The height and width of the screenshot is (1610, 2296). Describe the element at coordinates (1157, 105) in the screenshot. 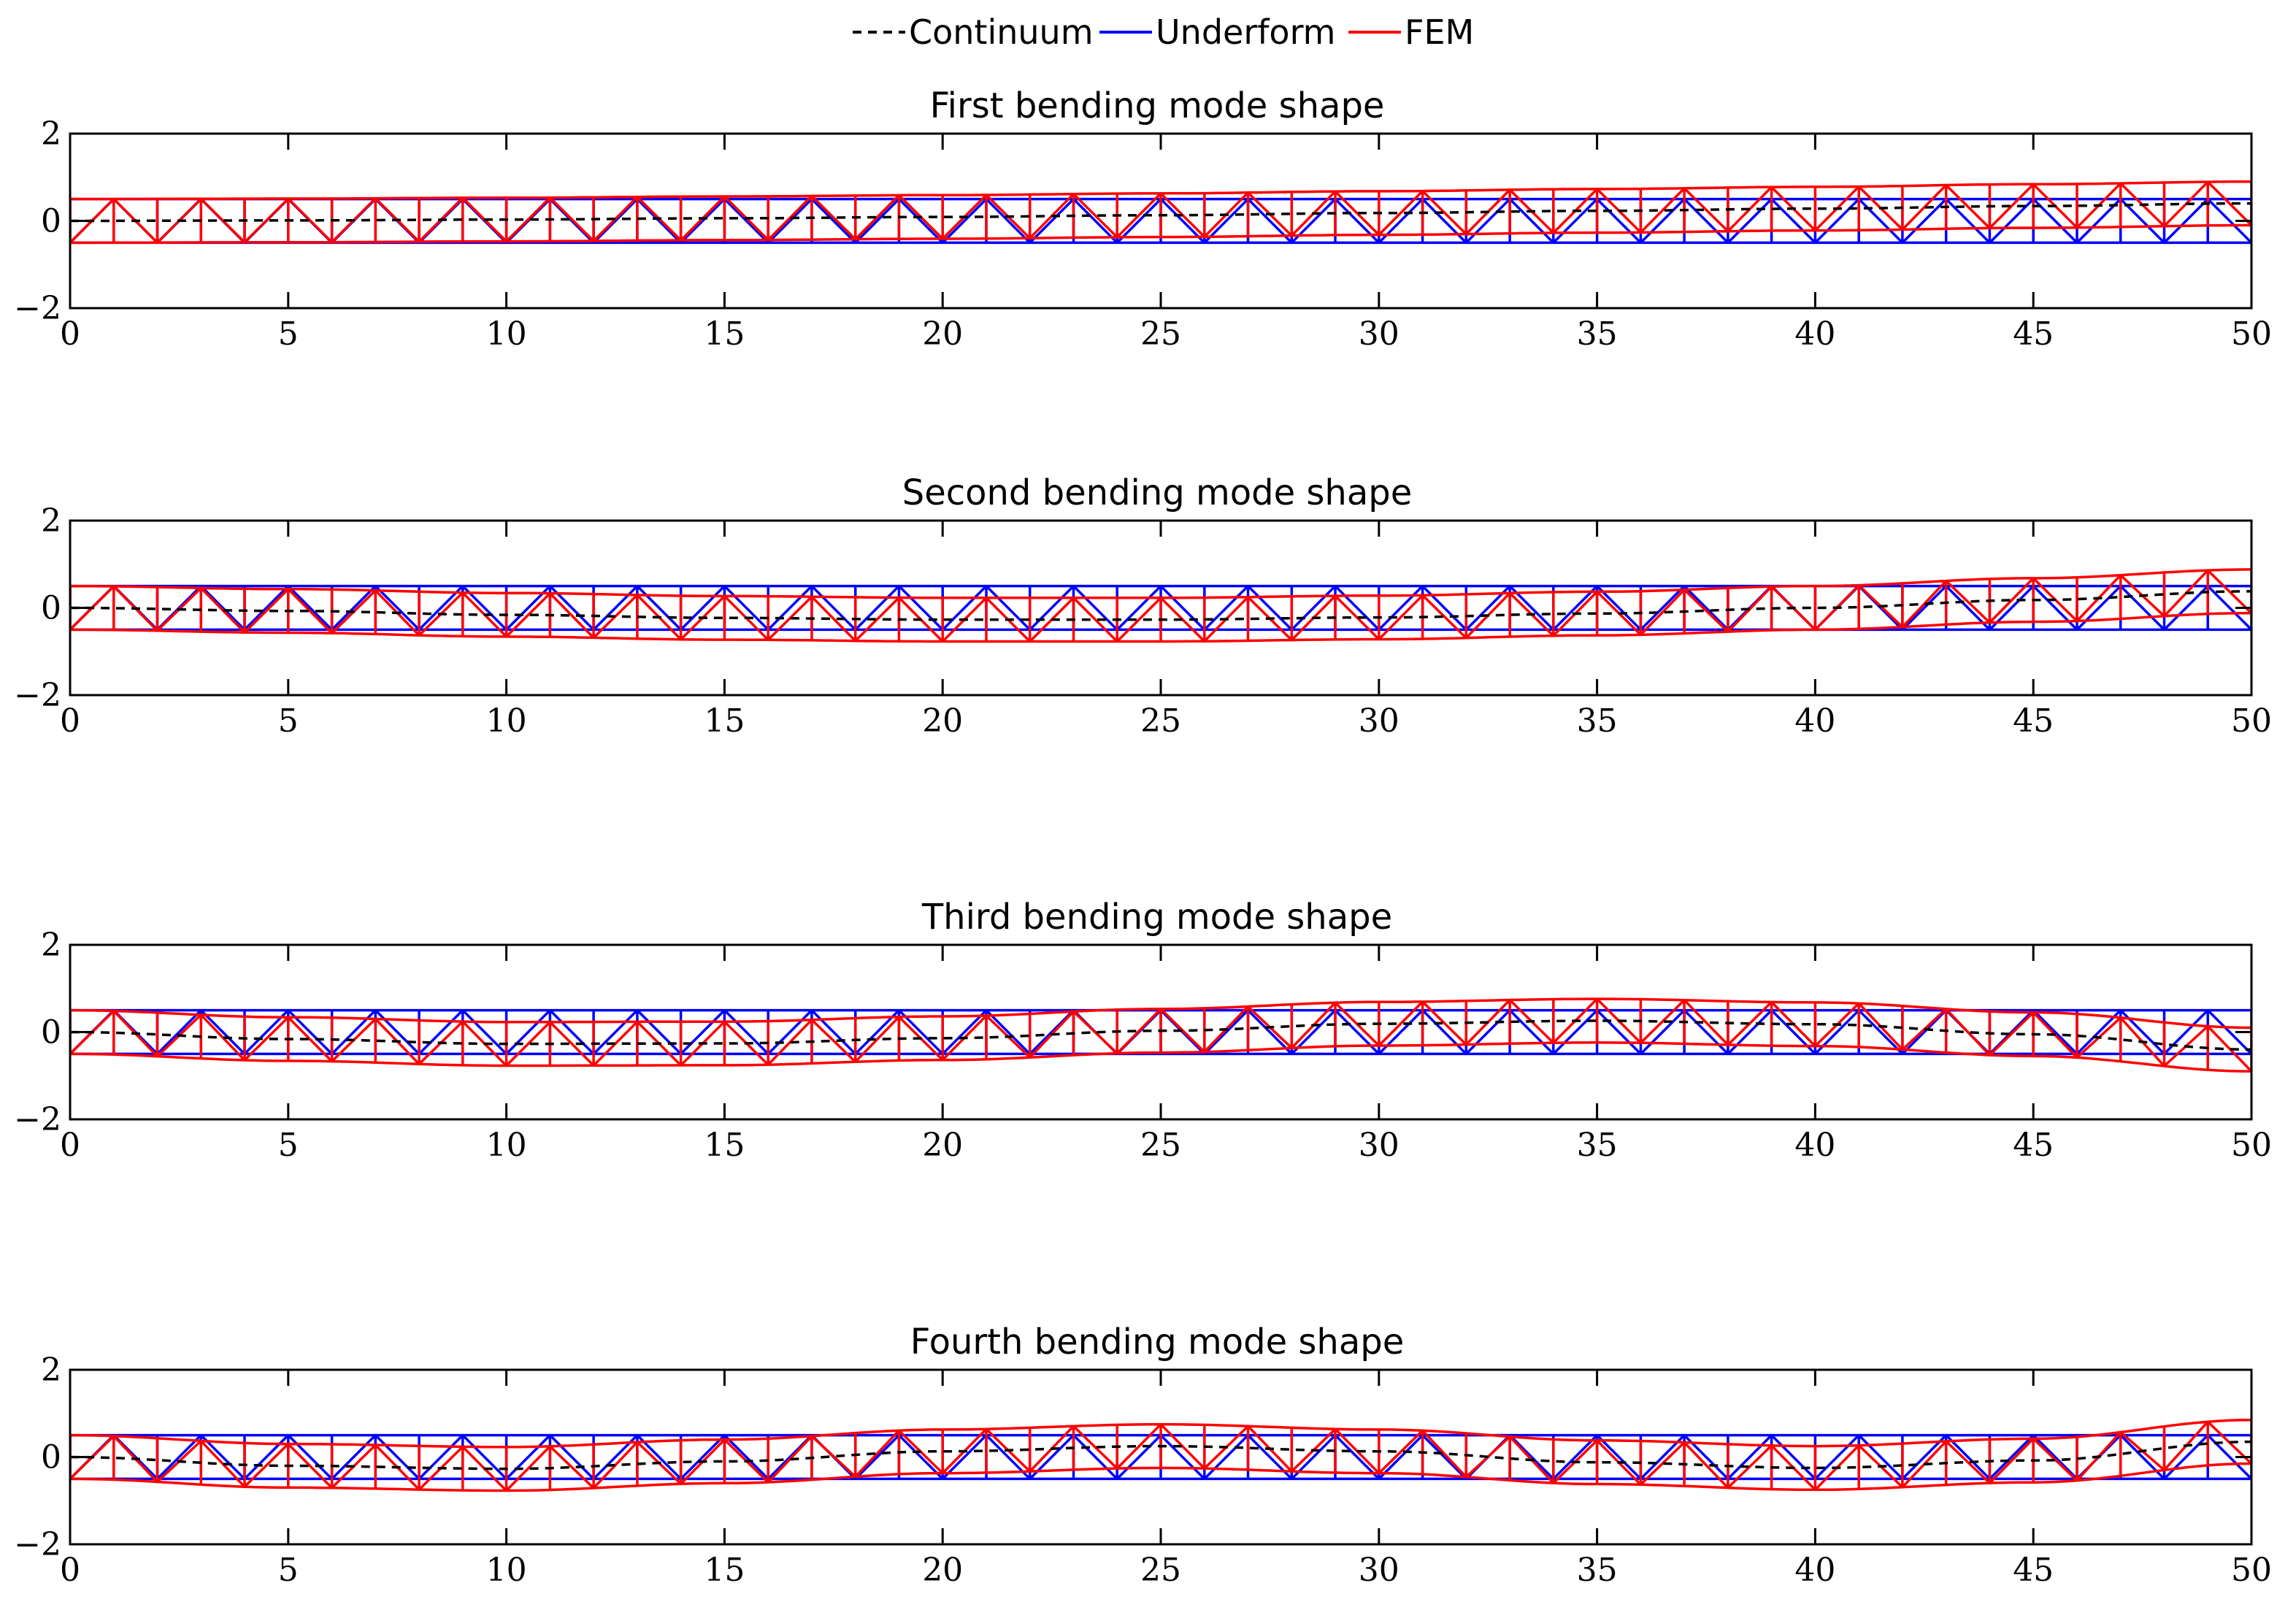

I see `subplot-title: First bending mode shape` at that location.